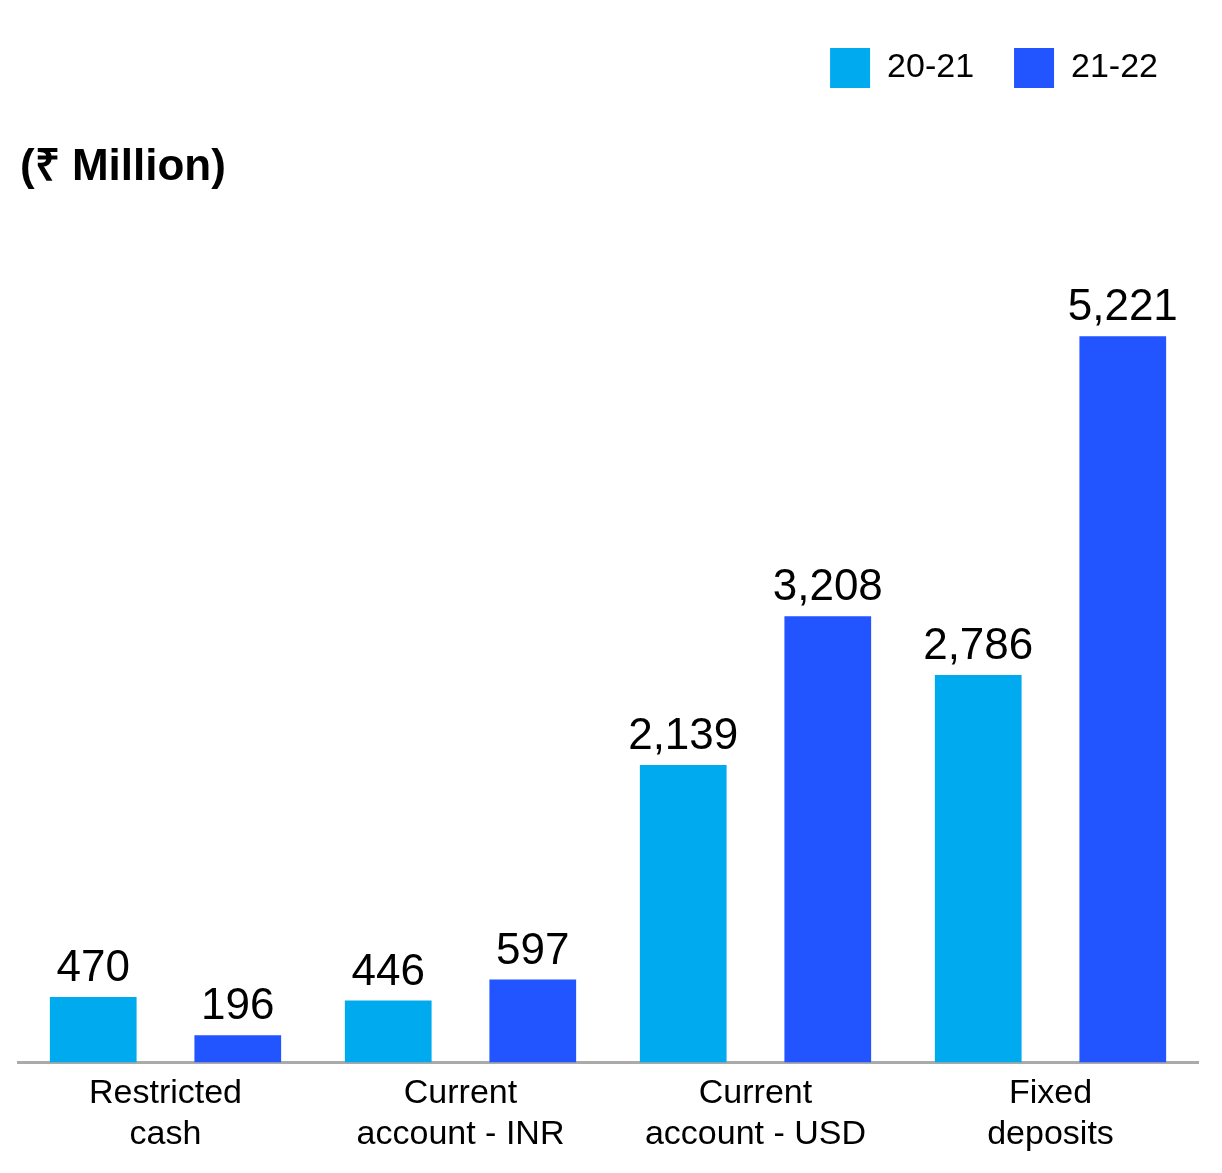 The image size is (1222, 1173). I want to click on x-tick-label: Fixed deposits, so click(1050, 1111).